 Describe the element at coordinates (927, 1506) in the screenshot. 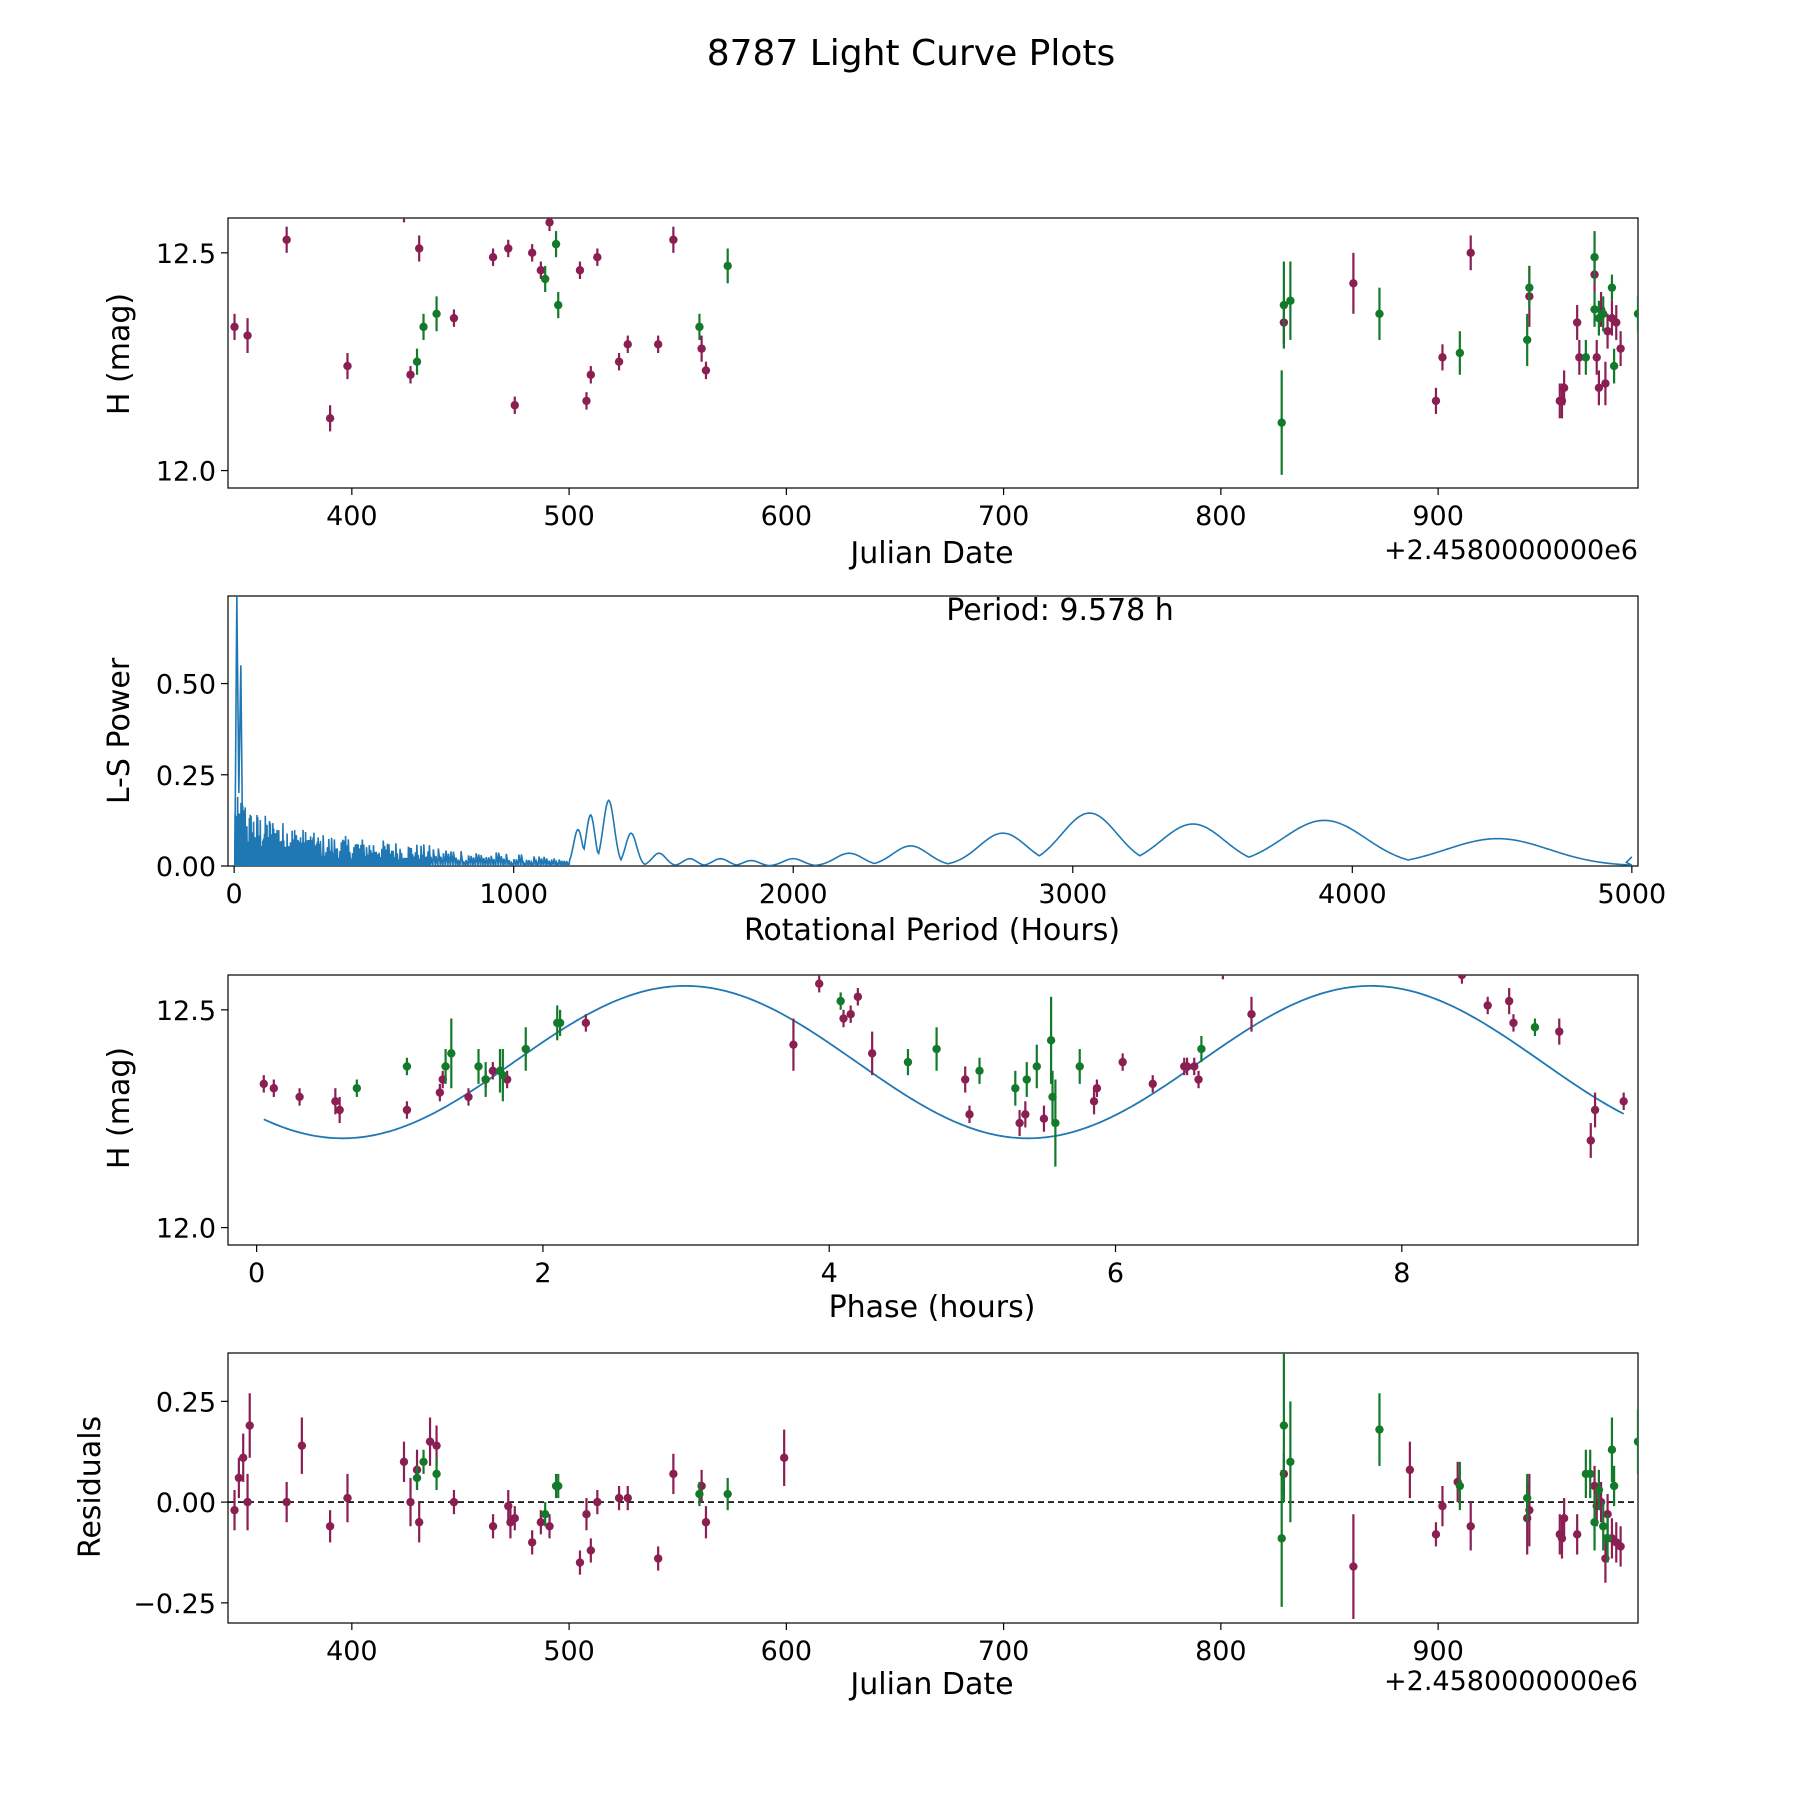

I see `residuals-series-ztf_r` at that location.